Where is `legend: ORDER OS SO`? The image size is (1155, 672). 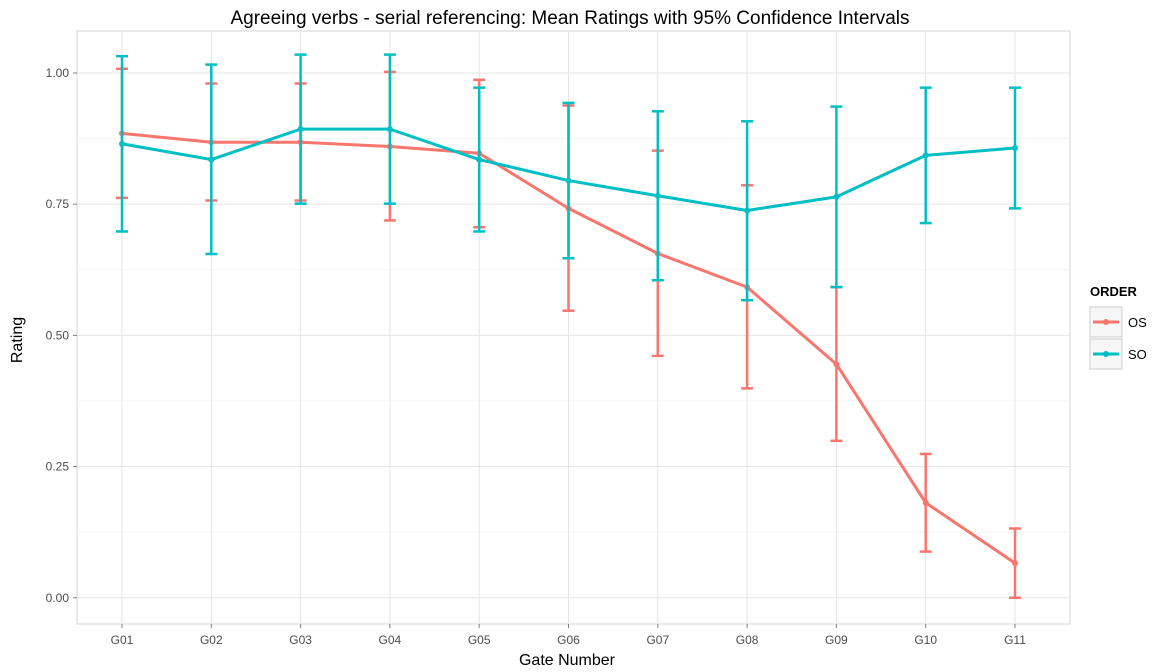 legend: ORDER OS SO is located at coordinates (1118, 327).